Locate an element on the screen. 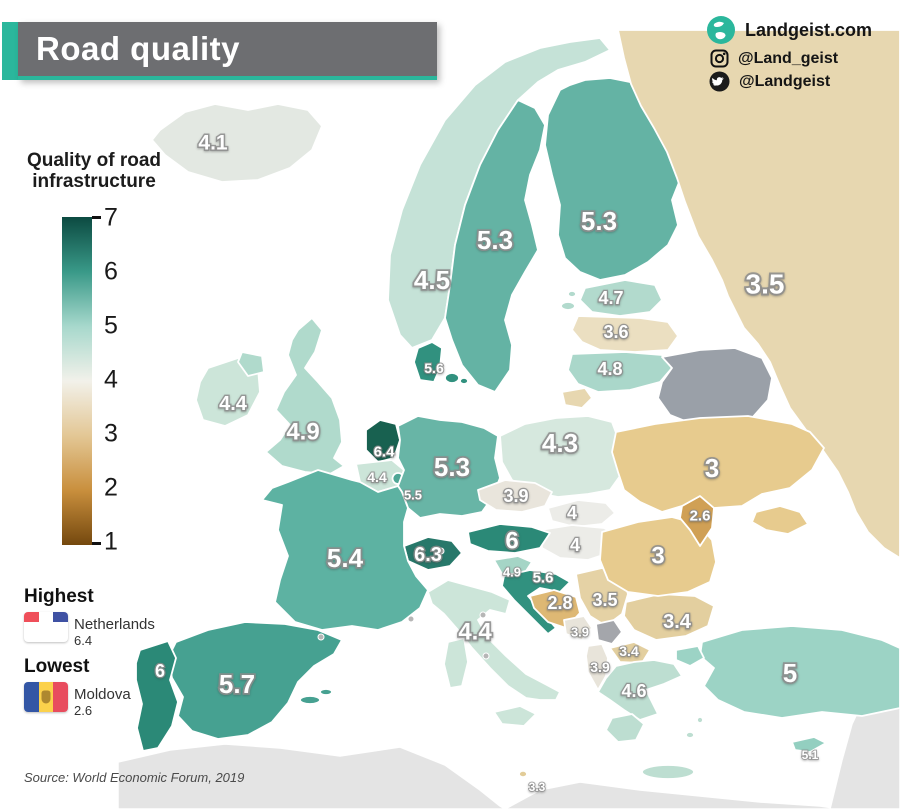  country-montenegro is located at coordinates (578, 628).